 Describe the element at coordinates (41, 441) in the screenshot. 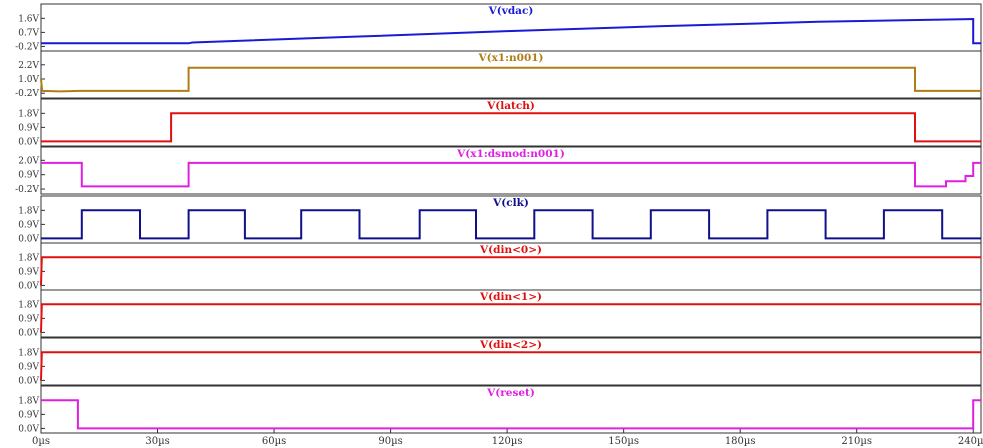

I see `x-tick-label: 0µs` at that location.